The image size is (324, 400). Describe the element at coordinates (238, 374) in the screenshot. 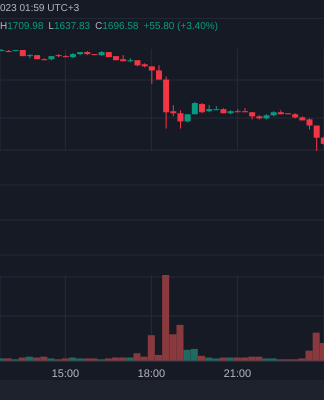

I see `x-tick-label: 21:00` at that location.